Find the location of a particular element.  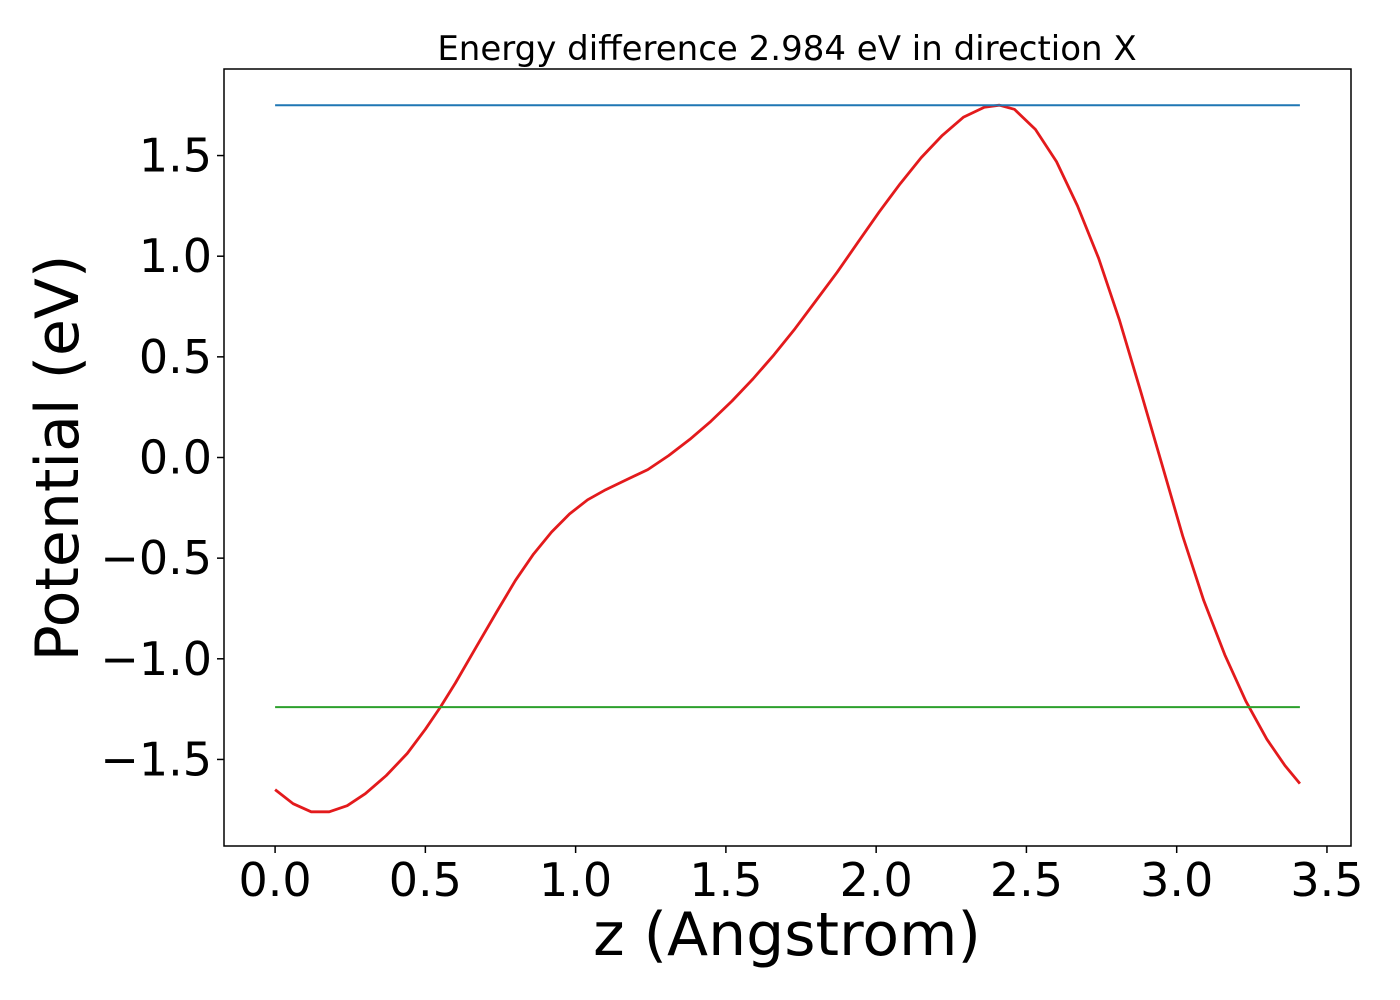

y-tick-label: −1.0 is located at coordinates (156, 659).